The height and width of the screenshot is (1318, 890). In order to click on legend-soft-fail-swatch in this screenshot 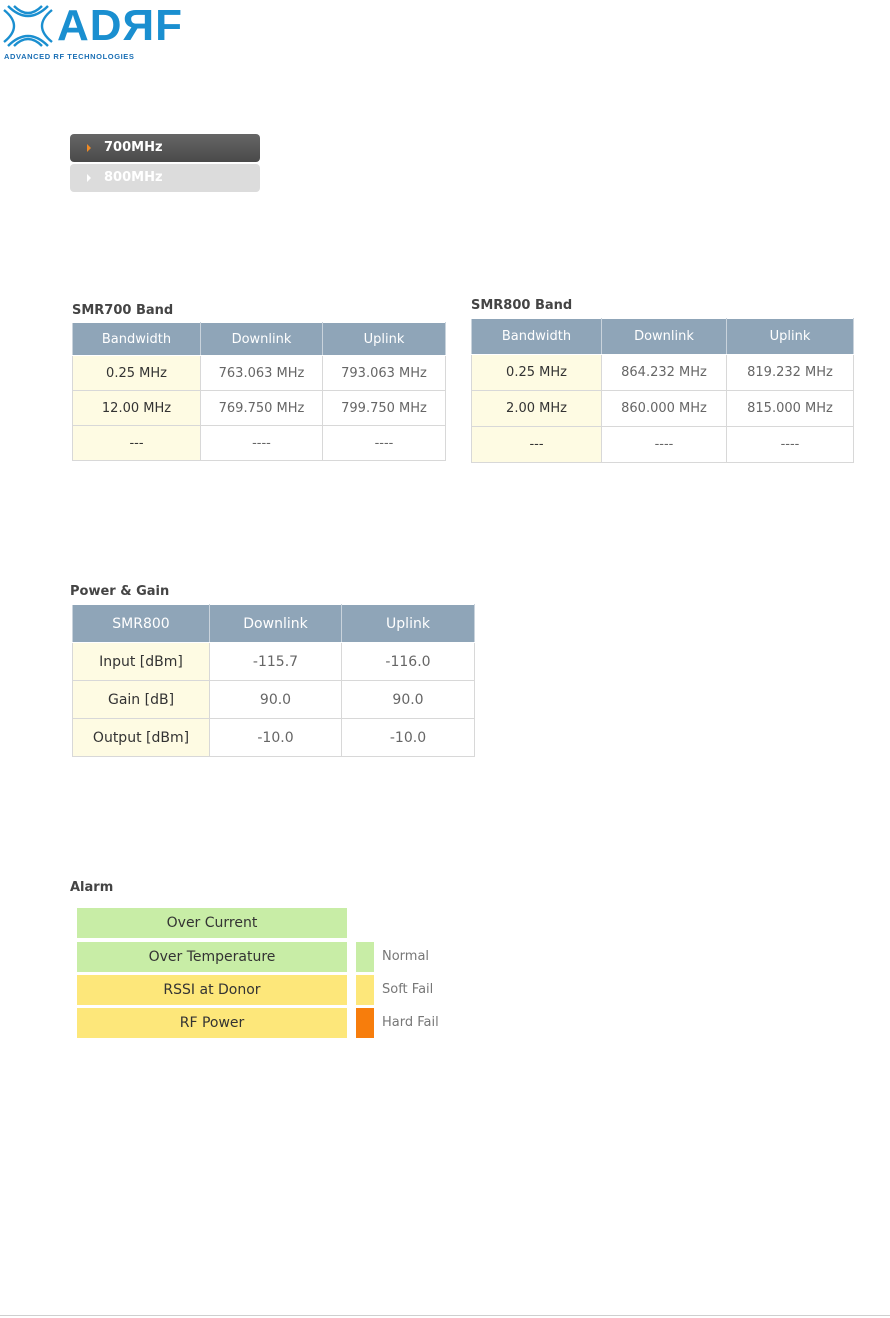, I will do `click(365, 990)`.